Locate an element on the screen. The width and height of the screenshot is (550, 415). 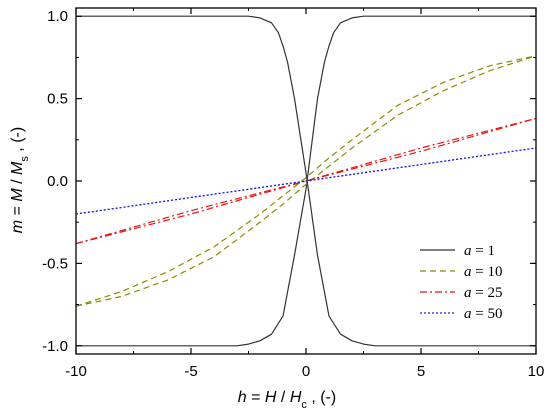
legend-entry-a50: a = 50 is located at coordinates (461, 314).